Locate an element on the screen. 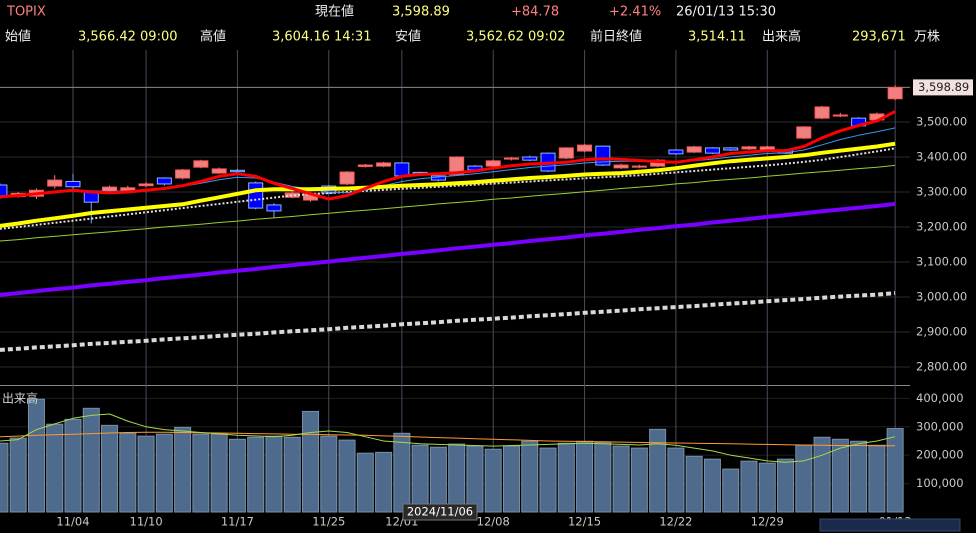 The width and height of the screenshot is (976, 533). y-tick-label: 300,000 is located at coordinates (940, 426).